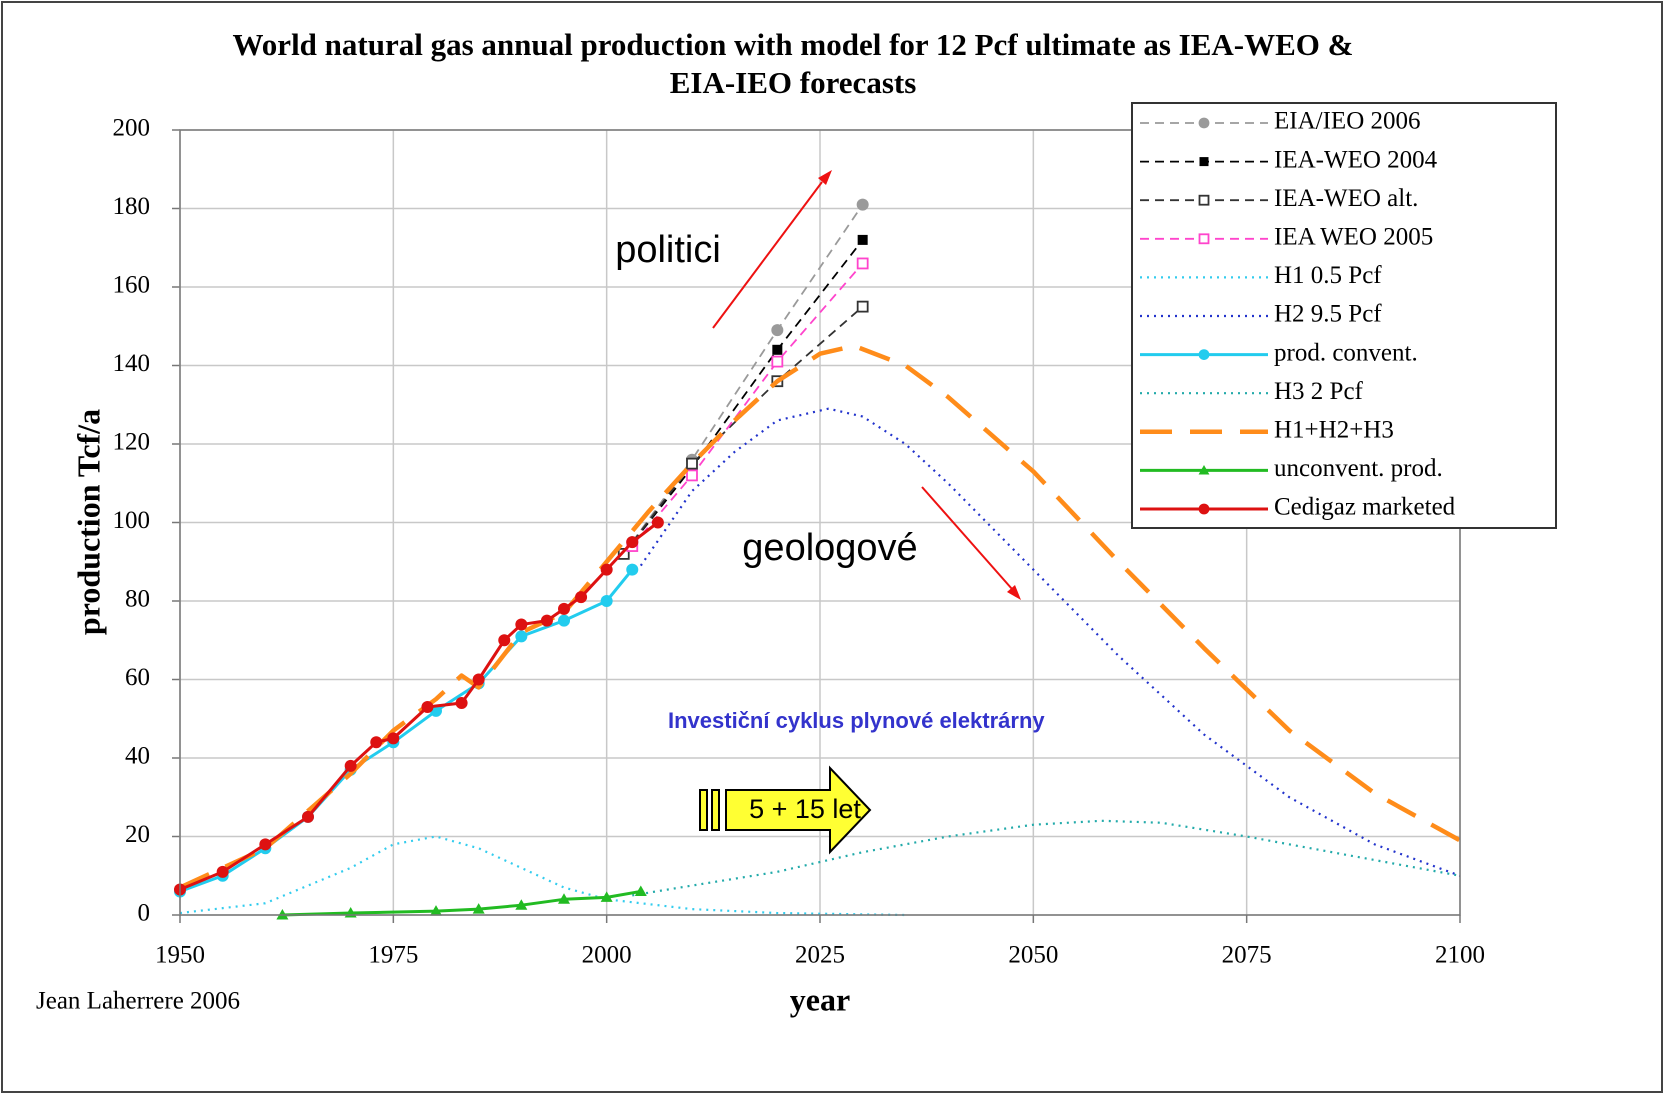 This screenshot has width=1666, height=1095. Describe the element at coordinates (1358, 468) in the screenshot. I see `legend-label: unconvent. prod.` at that location.